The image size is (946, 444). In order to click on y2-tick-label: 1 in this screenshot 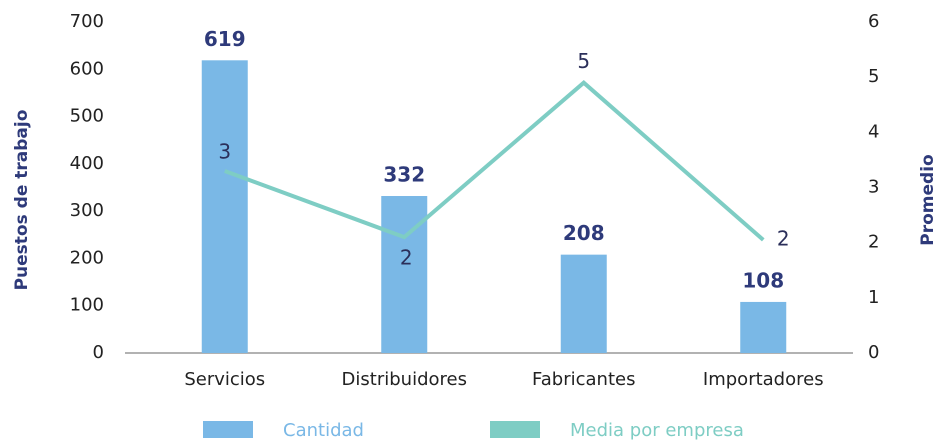, I will do `click(873, 297)`.